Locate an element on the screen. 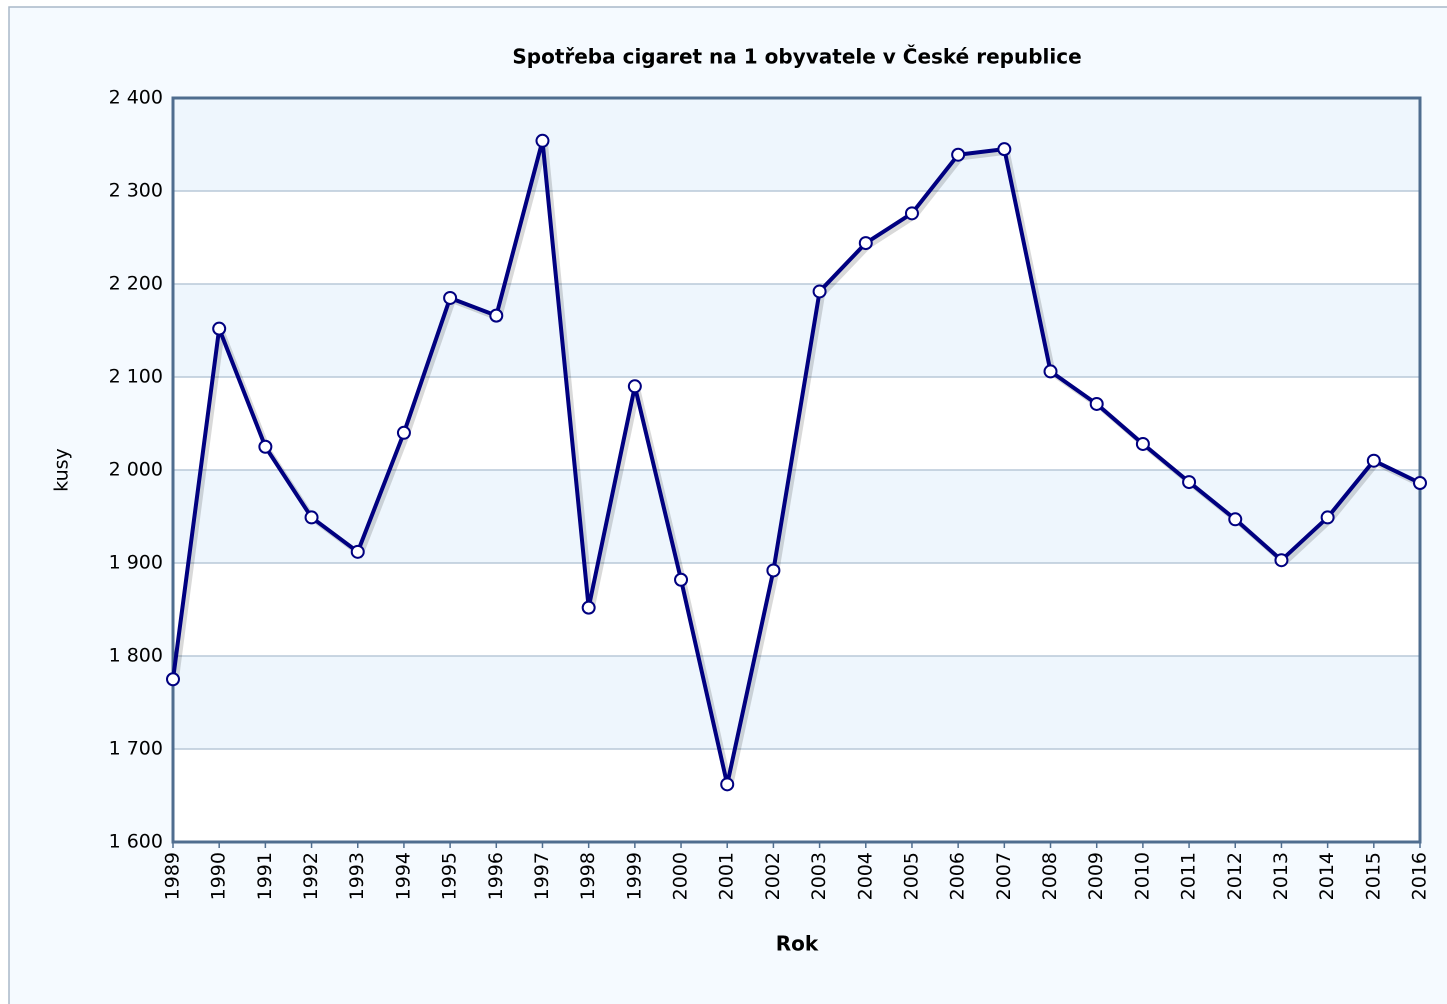 Image resolution: width=1447 pixels, height=1004 pixels. y-tick-label: 1 900 is located at coordinates (136, 563).